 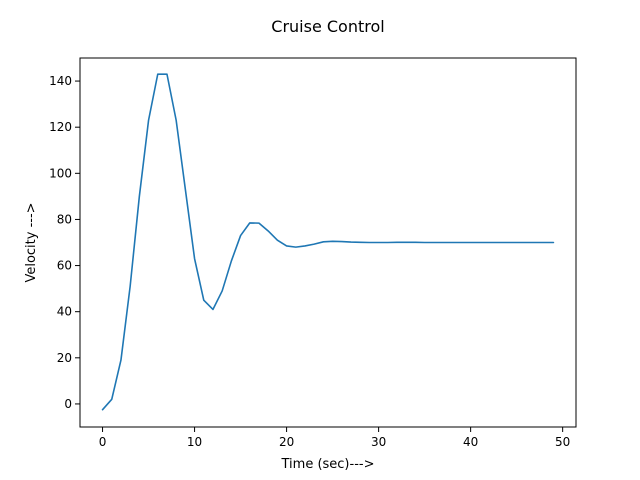 What do you see at coordinates (327, 26) in the screenshot?
I see `chart-title: Cruise Control` at bounding box center [327, 26].